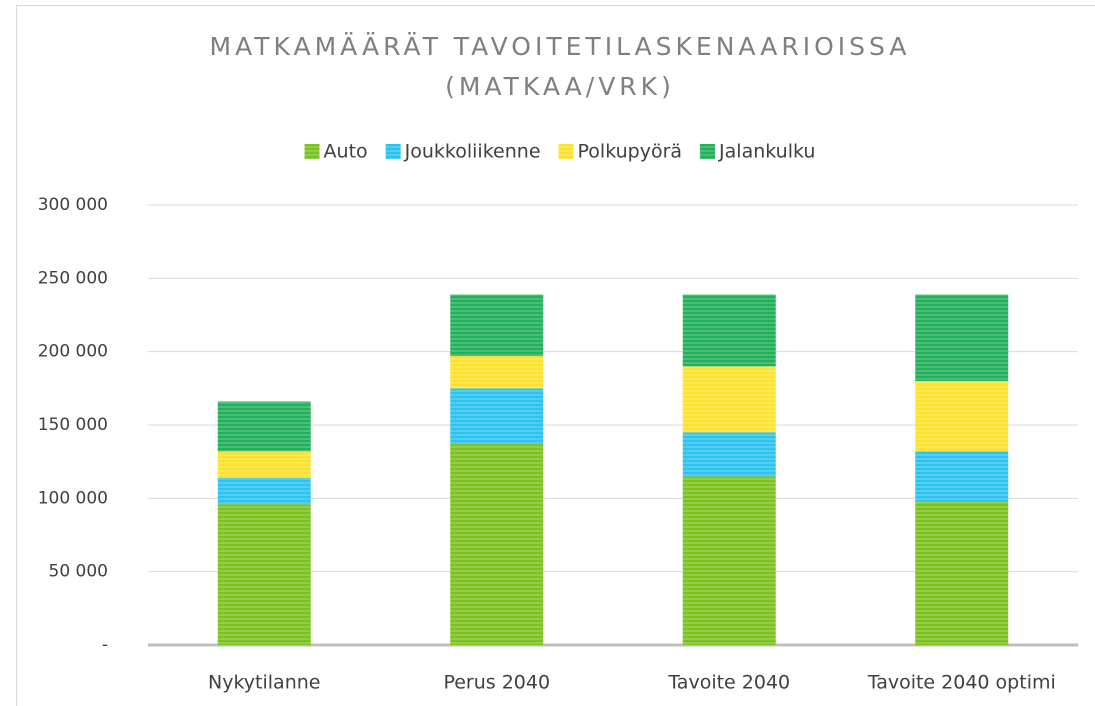  Describe the element at coordinates (73, 278) in the screenshot. I see `y-tick-label: 250 000` at that location.